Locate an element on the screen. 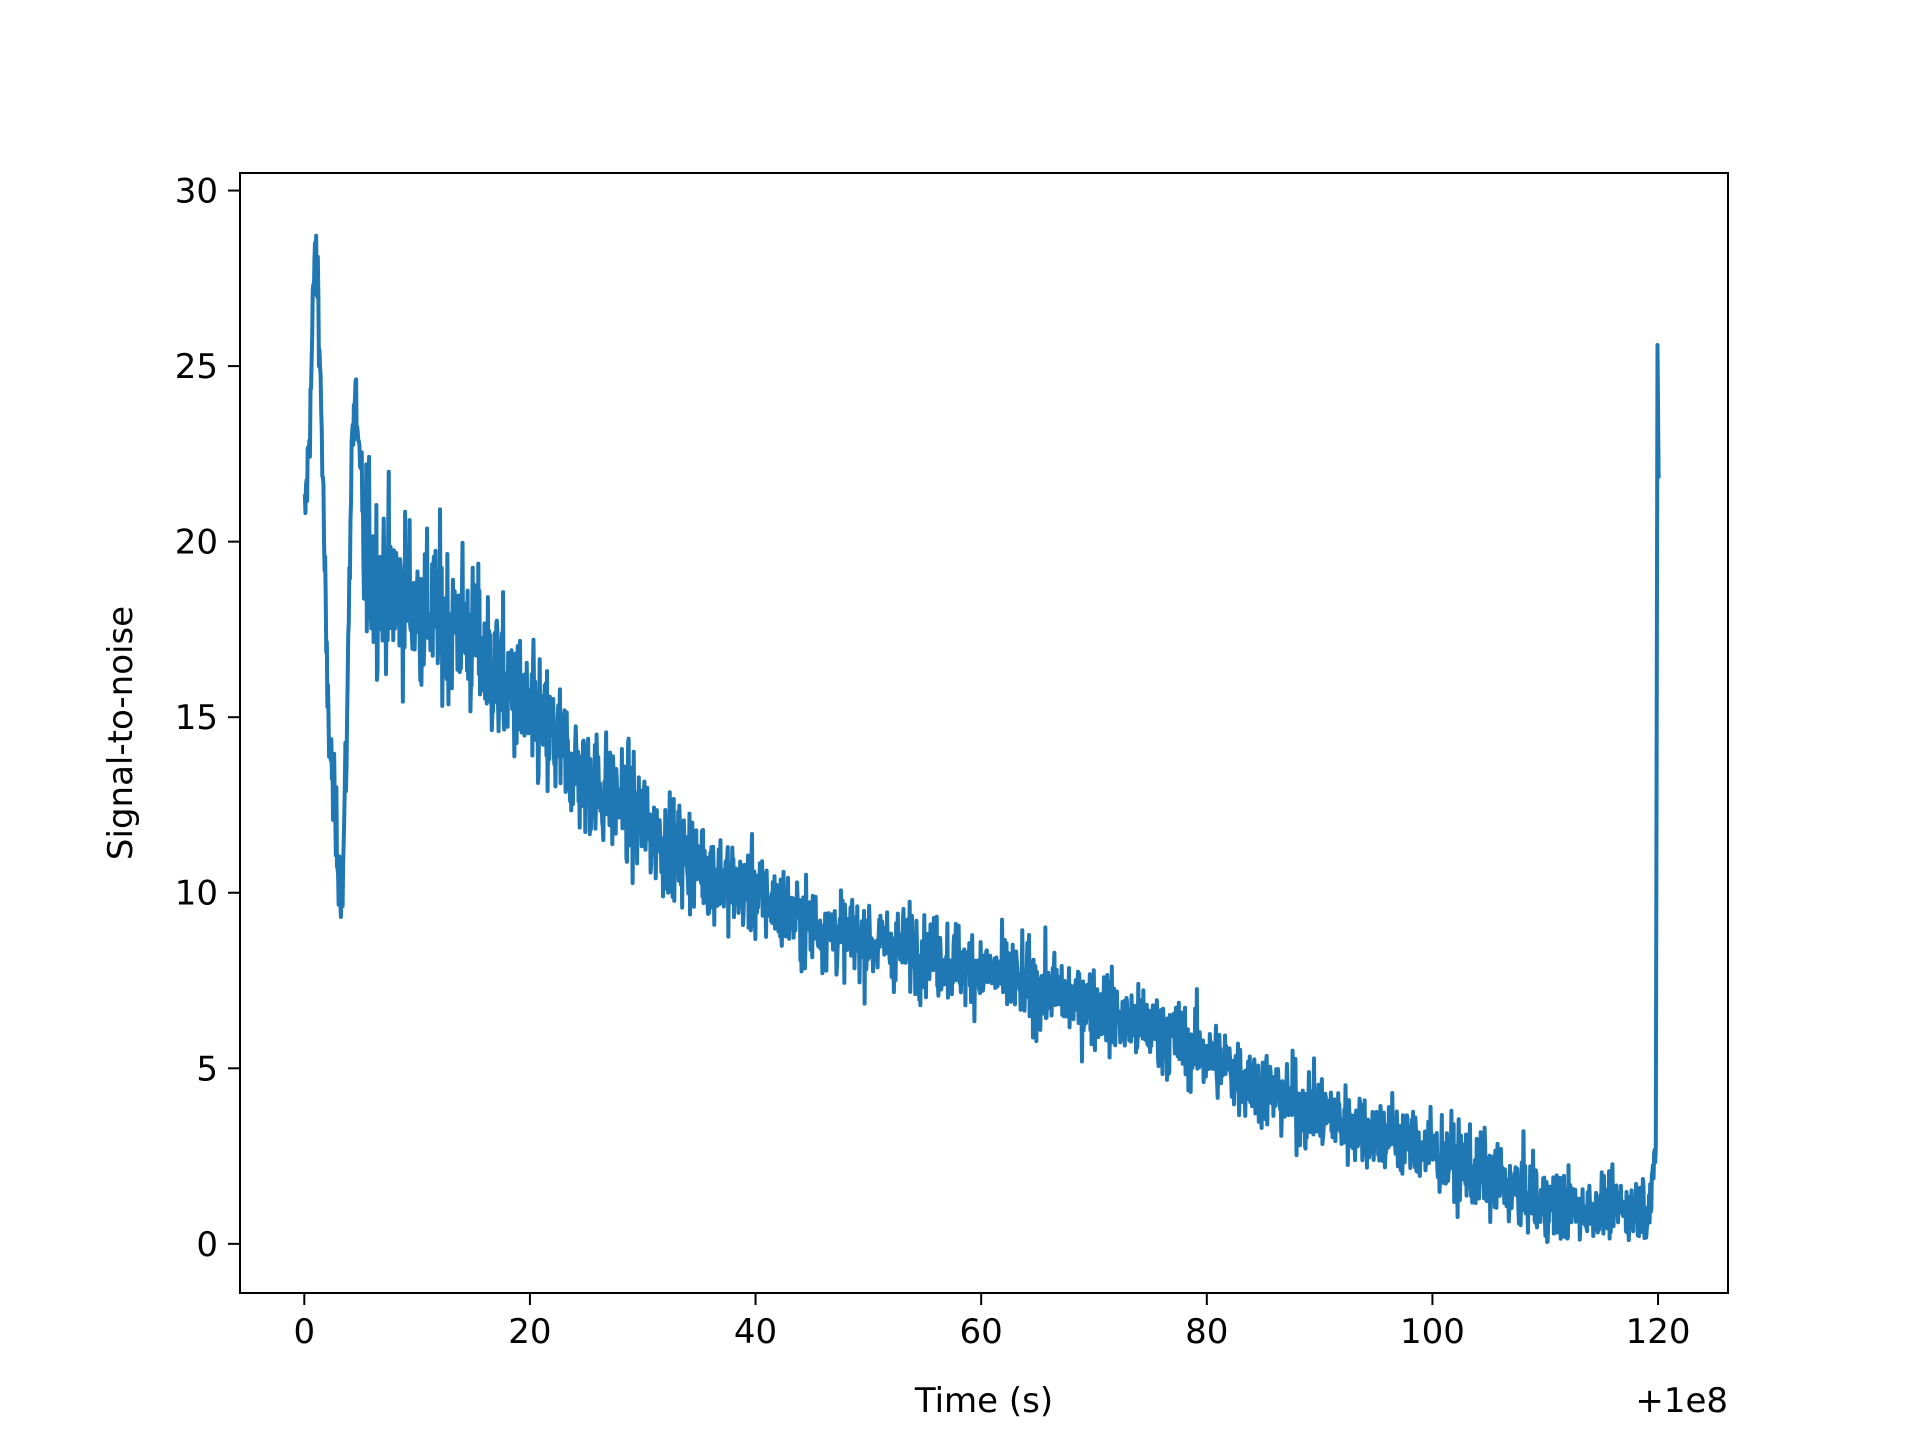 This screenshot has width=1920, height=1440. x-axis: 0 20 40 60 80 100 120 is located at coordinates (992, 1322).